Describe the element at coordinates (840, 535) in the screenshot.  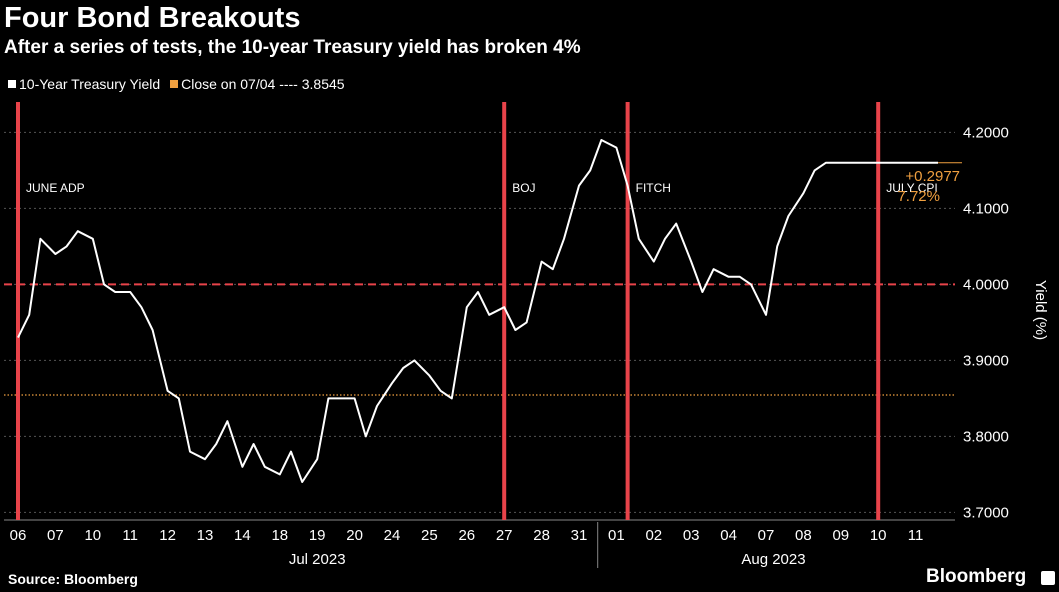
I see `x-tick-label: 09` at that location.